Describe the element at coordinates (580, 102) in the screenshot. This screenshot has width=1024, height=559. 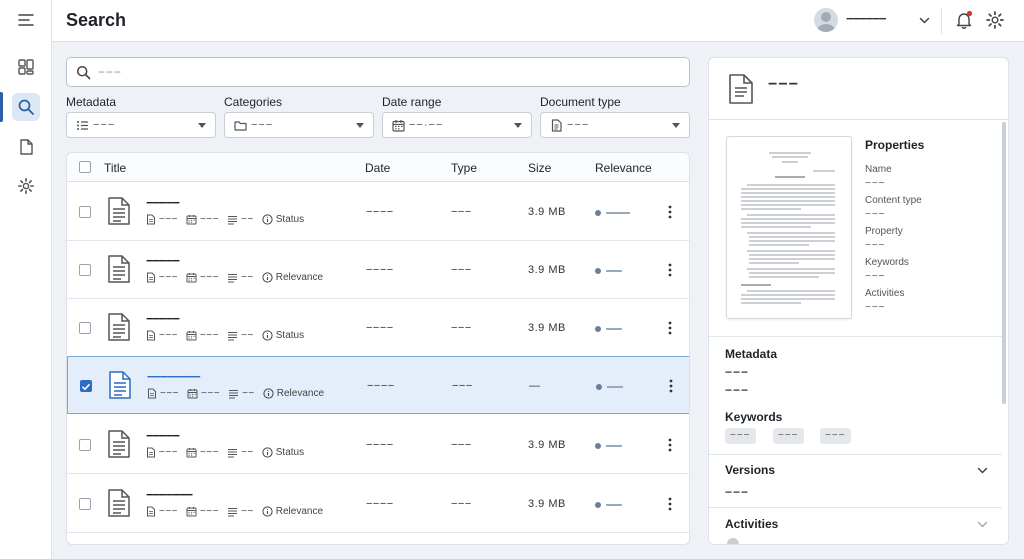
I see `filter-label-document-type: Document type` at that location.